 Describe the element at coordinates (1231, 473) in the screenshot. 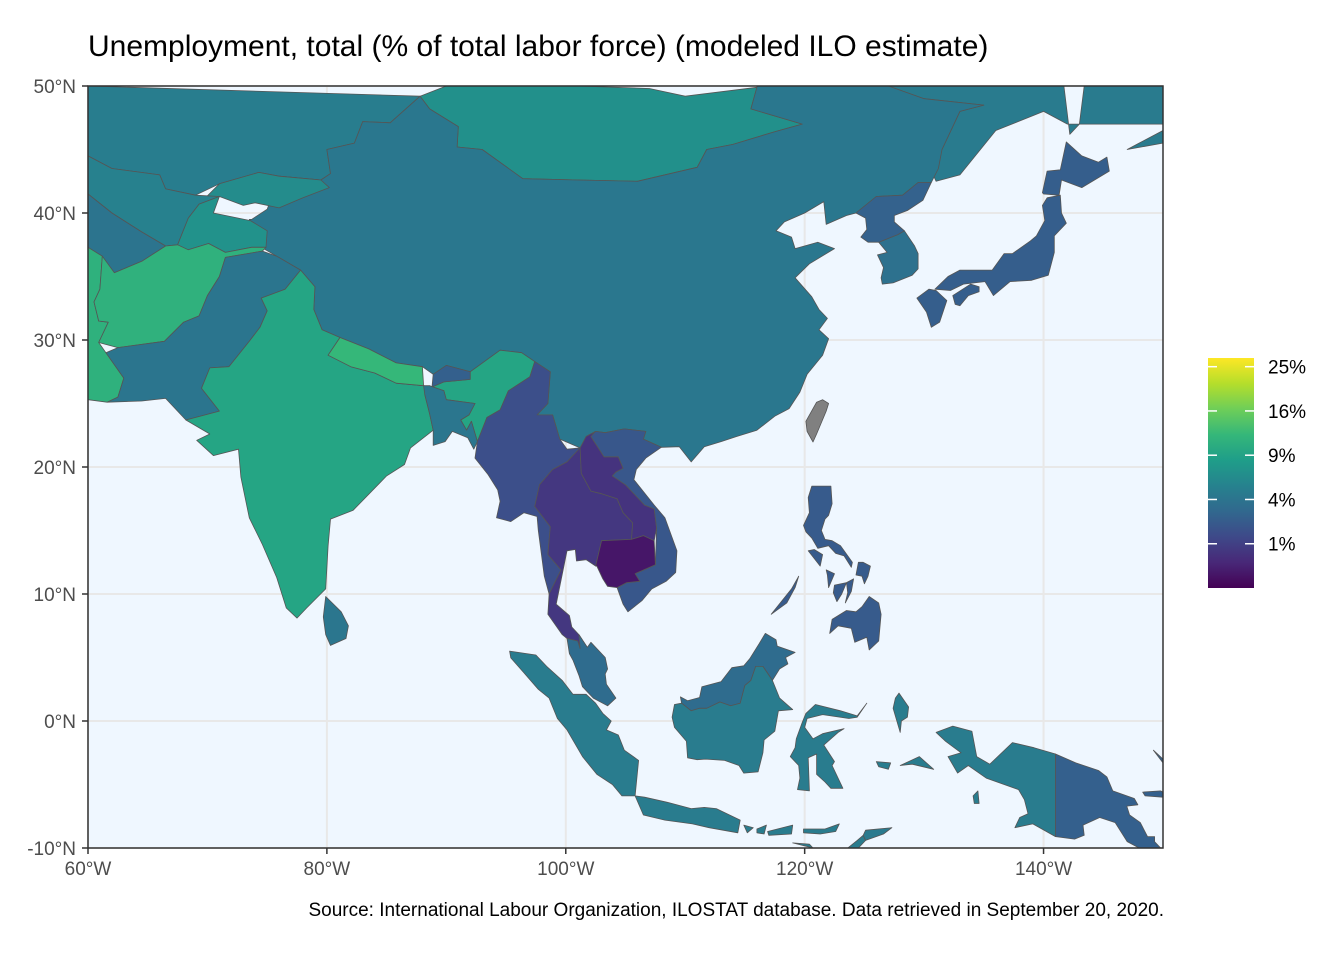

I see `legend-colorbar` at that location.